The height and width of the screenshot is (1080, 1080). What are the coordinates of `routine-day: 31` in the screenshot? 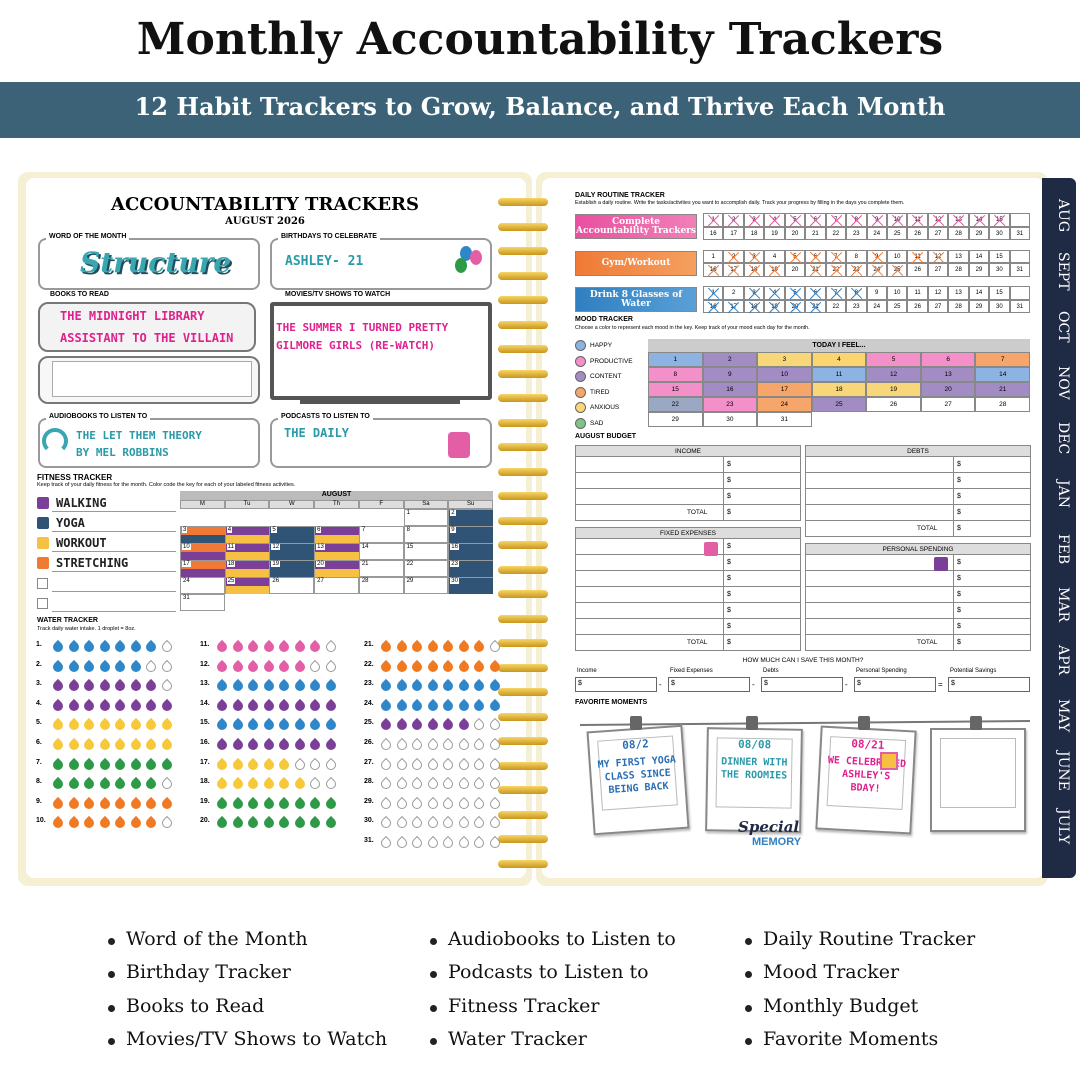 It's located at (1019, 306).